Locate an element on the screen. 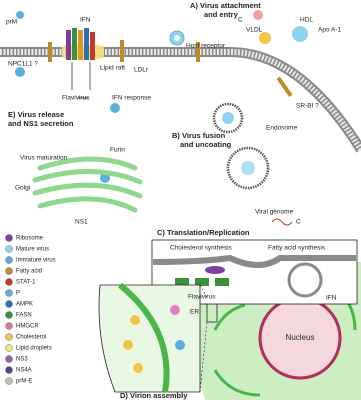 This screenshot has height=400, width=361. label: Lipid raft is located at coordinates (112, 68).